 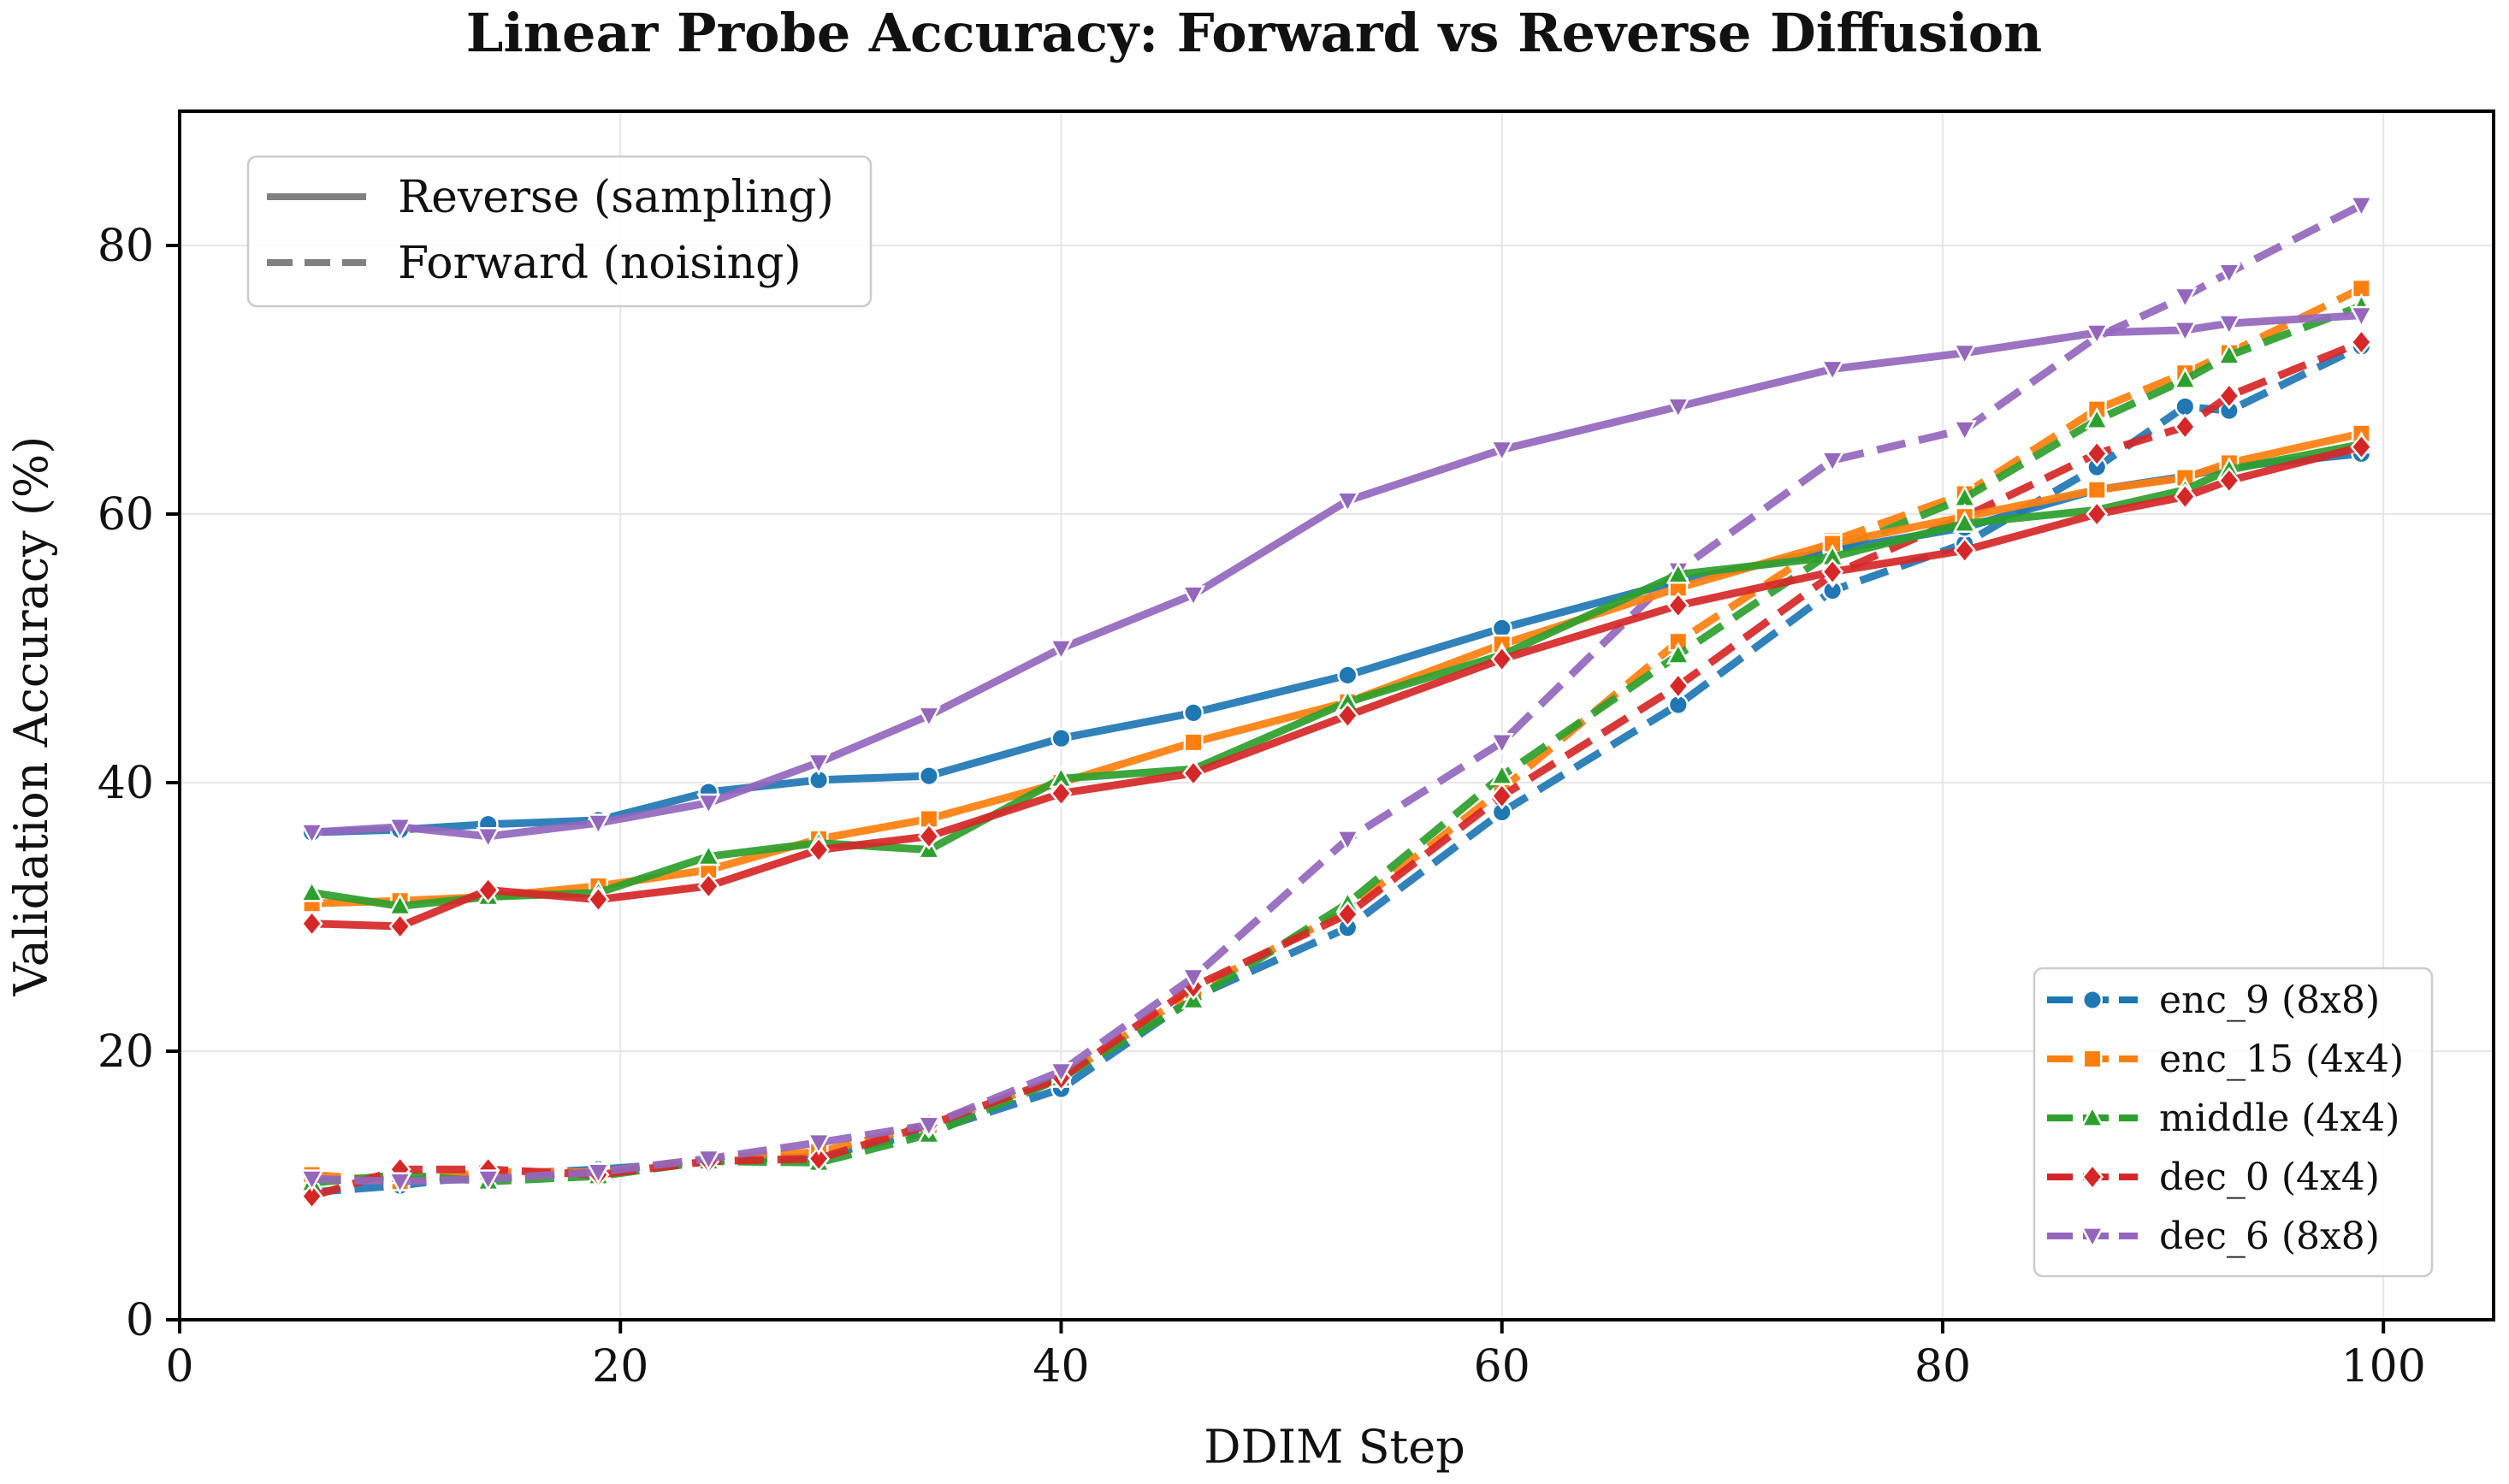 What do you see at coordinates (616, 197) in the screenshot?
I see `legend-reverse-label: Reverse (sampling)` at bounding box center [616, 197].